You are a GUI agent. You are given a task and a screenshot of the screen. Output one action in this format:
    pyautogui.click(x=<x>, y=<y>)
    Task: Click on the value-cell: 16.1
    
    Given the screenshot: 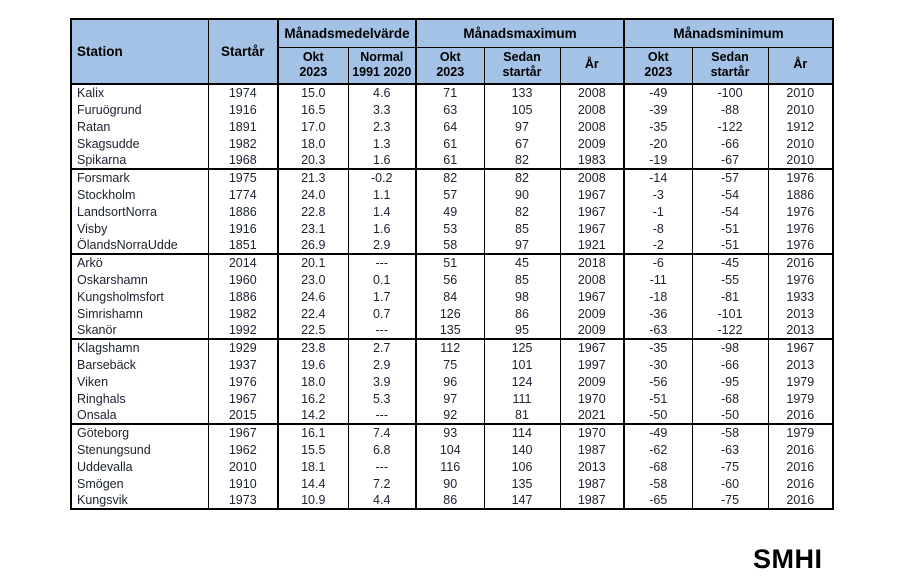 What is the action you would take?
    pyautogui.click(x=313, y=432)
    